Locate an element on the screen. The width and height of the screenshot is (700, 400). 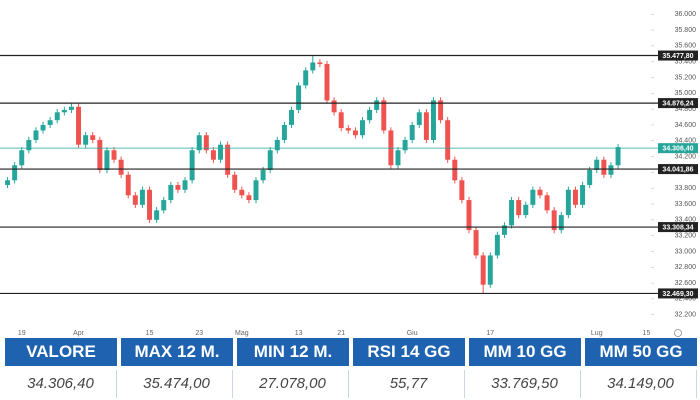
table-header: VALORE is located at coordinates (61, 352).